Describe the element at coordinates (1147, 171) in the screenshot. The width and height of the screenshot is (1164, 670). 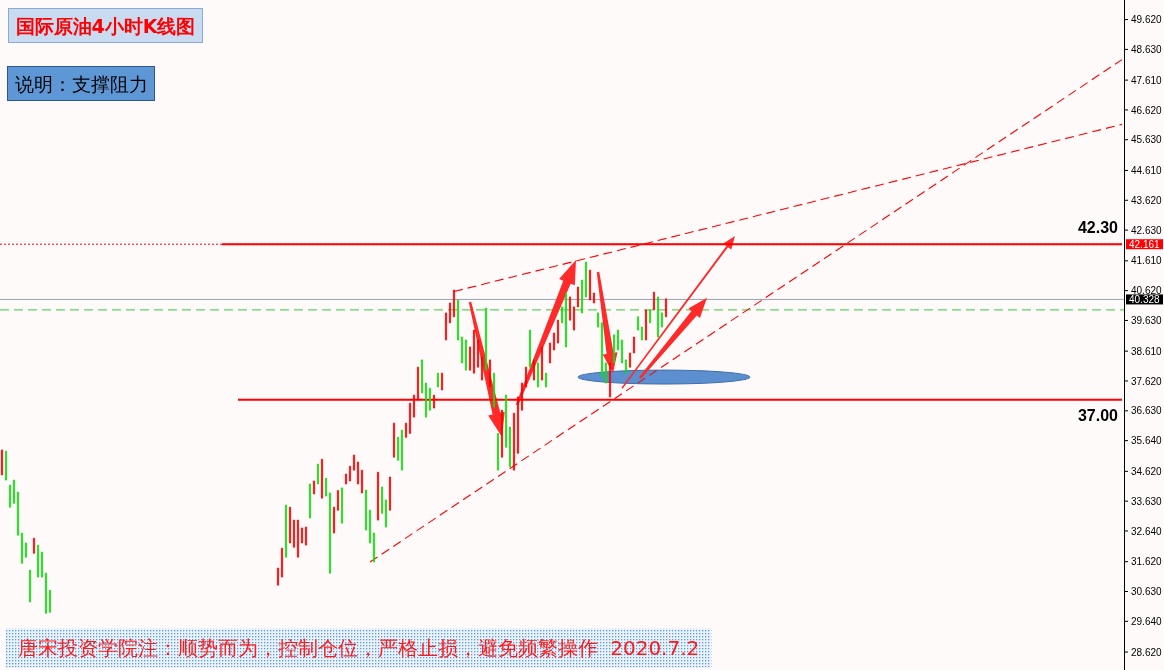
I see `y-tick-label: 44.610` at that location.